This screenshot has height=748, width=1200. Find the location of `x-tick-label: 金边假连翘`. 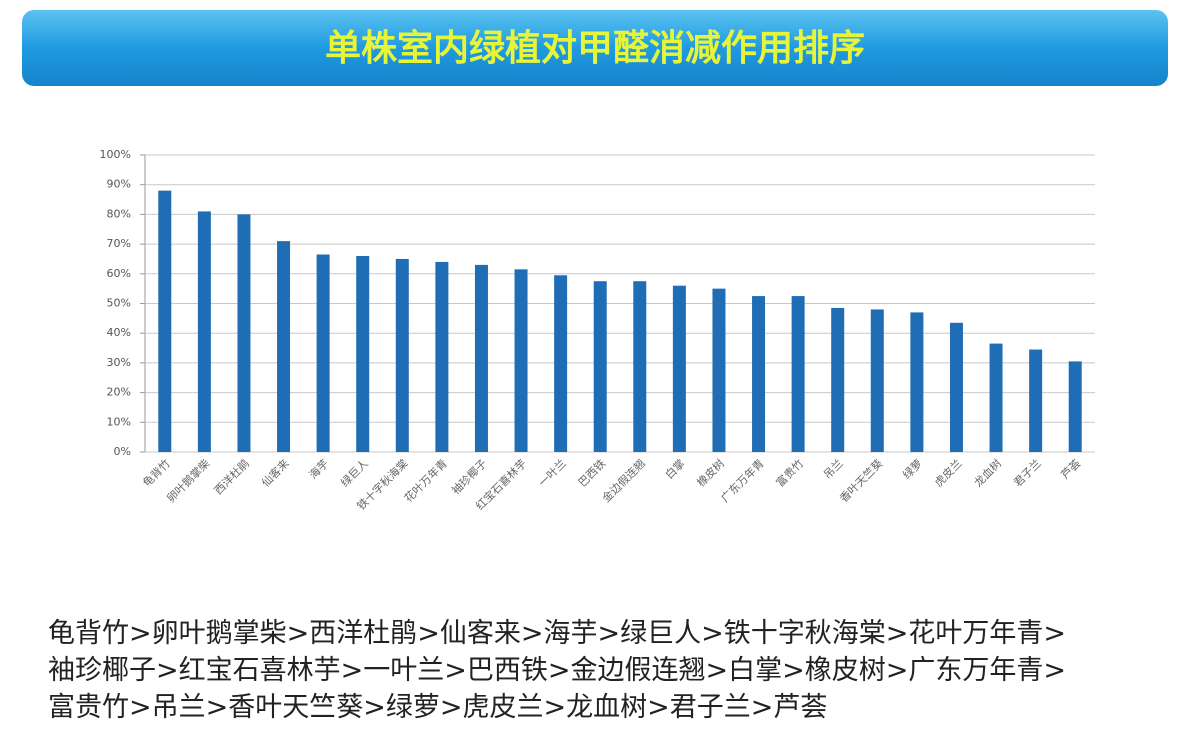

x-tick-label: 金边假连翘 is located at coordinates (623, 480).